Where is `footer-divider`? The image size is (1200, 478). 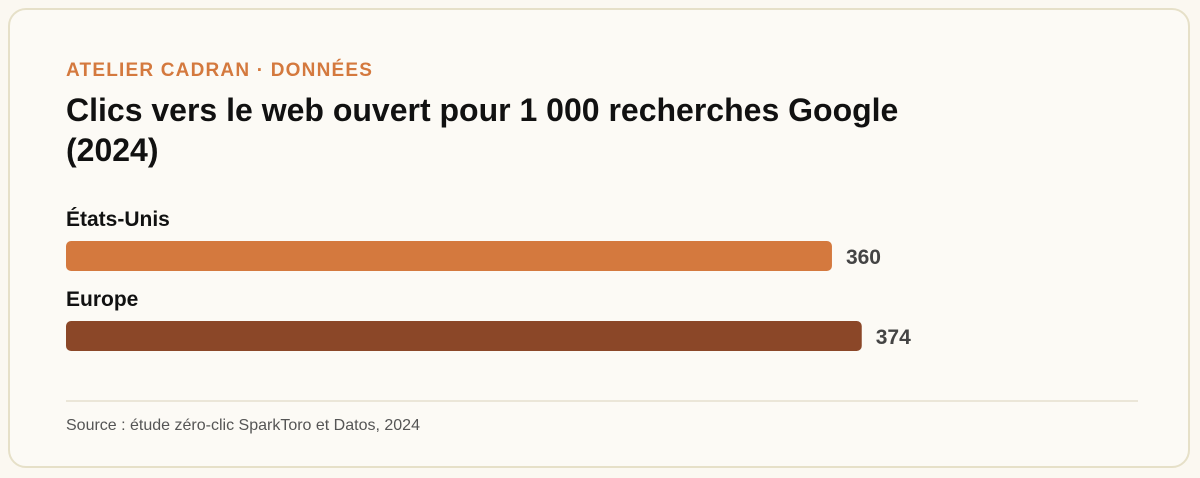 footer-divider is located at coordinates (602, 401).